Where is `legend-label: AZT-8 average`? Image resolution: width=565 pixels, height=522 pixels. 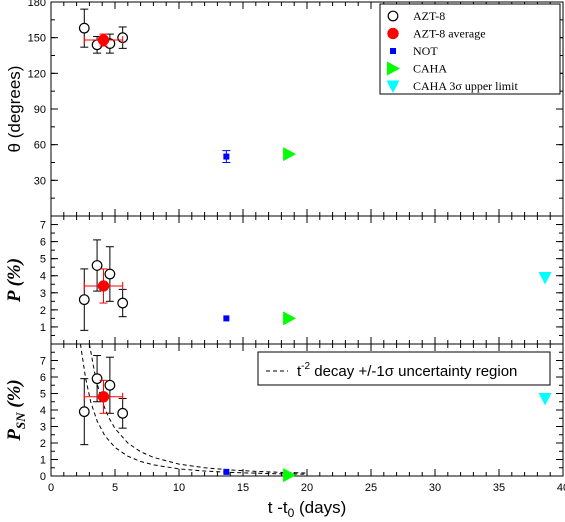
legend-label: AZT-8 average is located at coordinates (449, 34).